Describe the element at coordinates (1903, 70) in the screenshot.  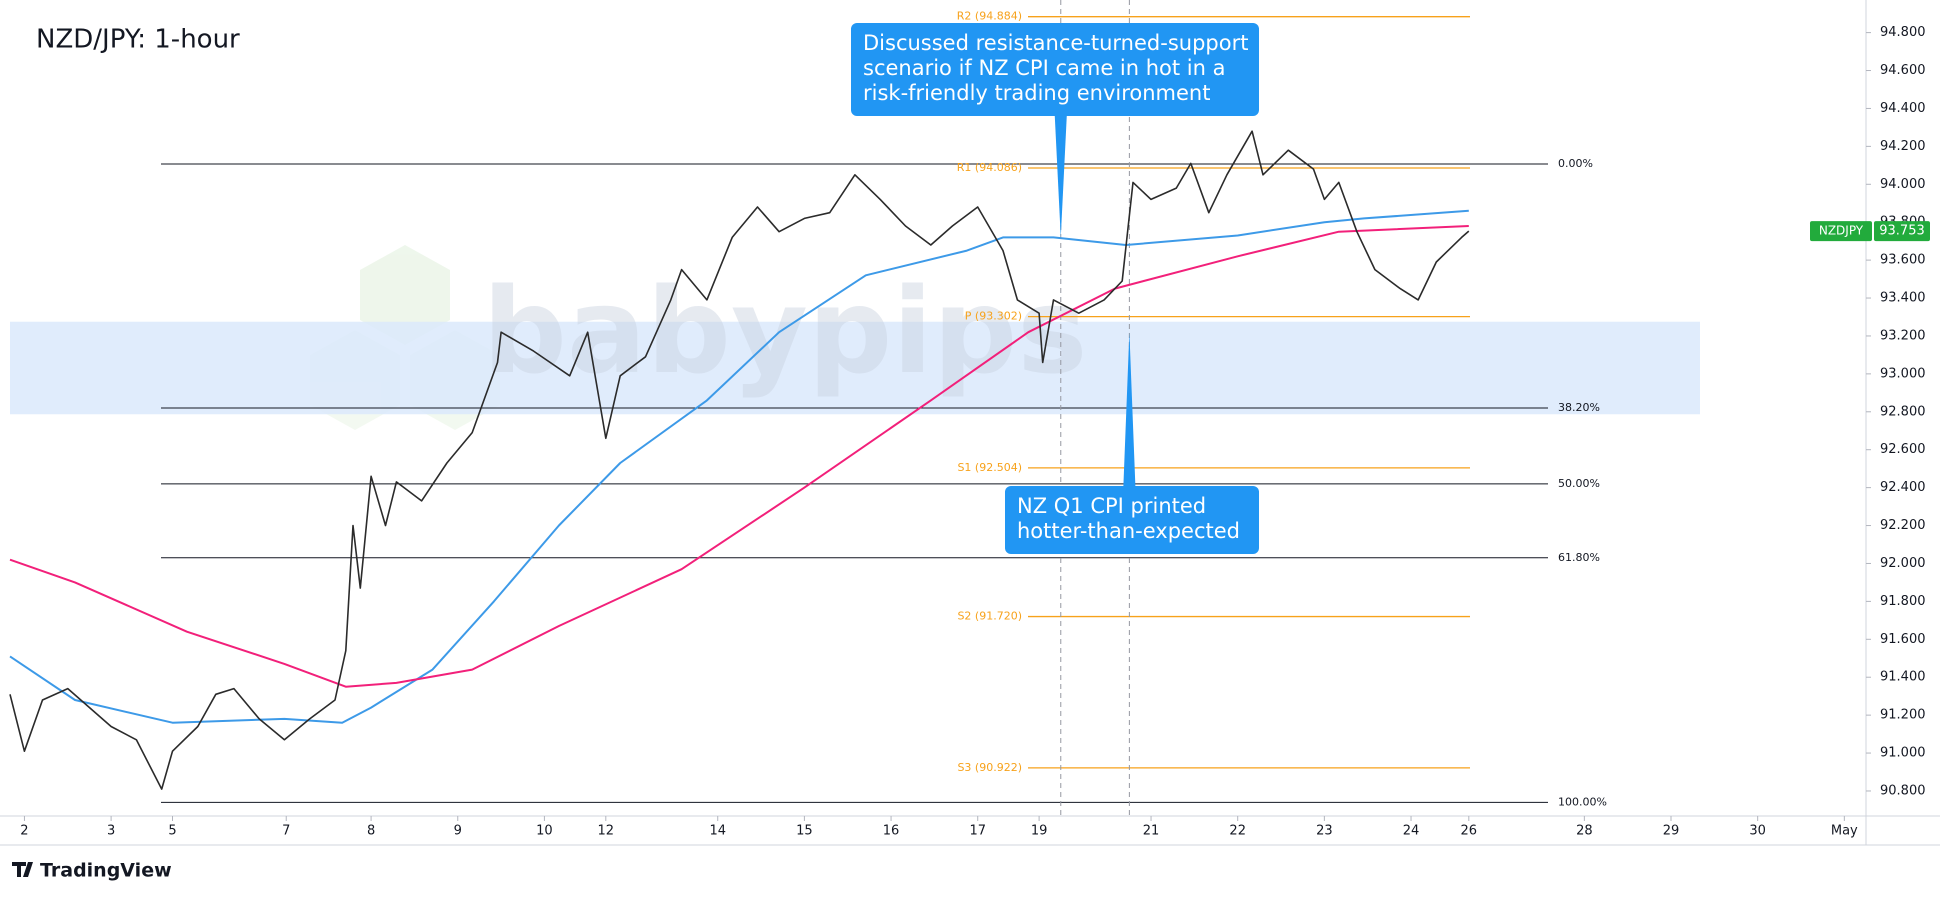
I see `y-tick-label: 94.600` at that location.